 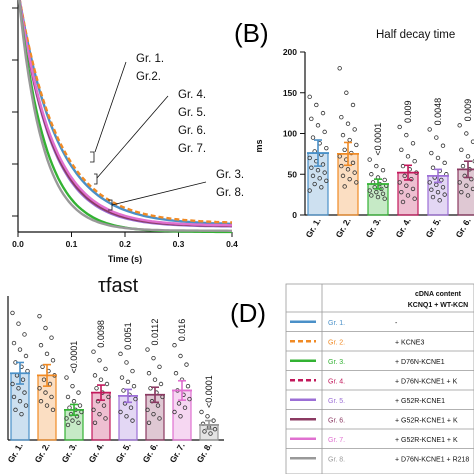 What do you see at coordinates (336, 420) in the screenshot?
I see `table-group-gr-6: Gr. 6.` at bounding box center [336, 420].